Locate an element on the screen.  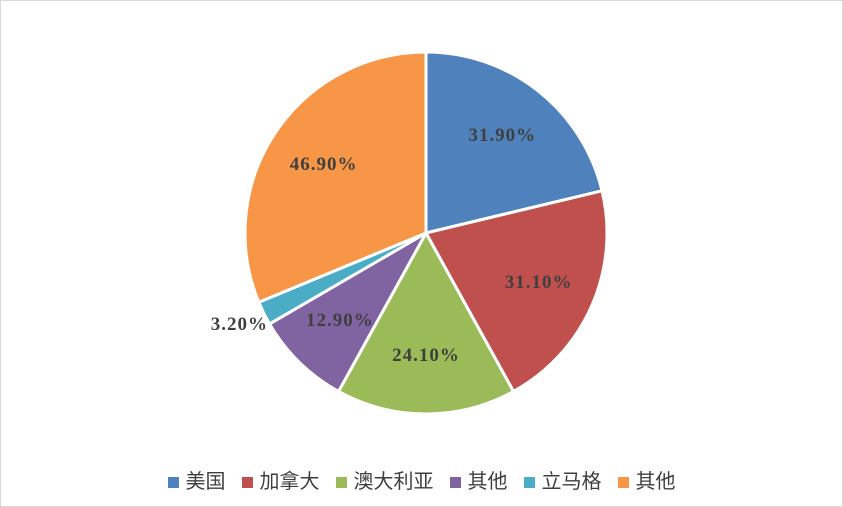
legend-item: 立马格 is located at coordinates (562, 482).